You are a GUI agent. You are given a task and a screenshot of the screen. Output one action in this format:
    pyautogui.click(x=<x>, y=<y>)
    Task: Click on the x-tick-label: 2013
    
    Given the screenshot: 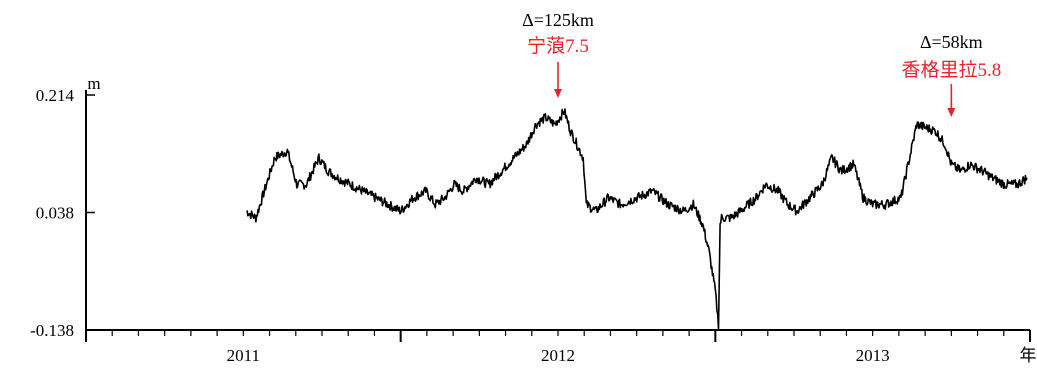 What is the action you would take?
    pyautogui.click(x=873, y=355)
    